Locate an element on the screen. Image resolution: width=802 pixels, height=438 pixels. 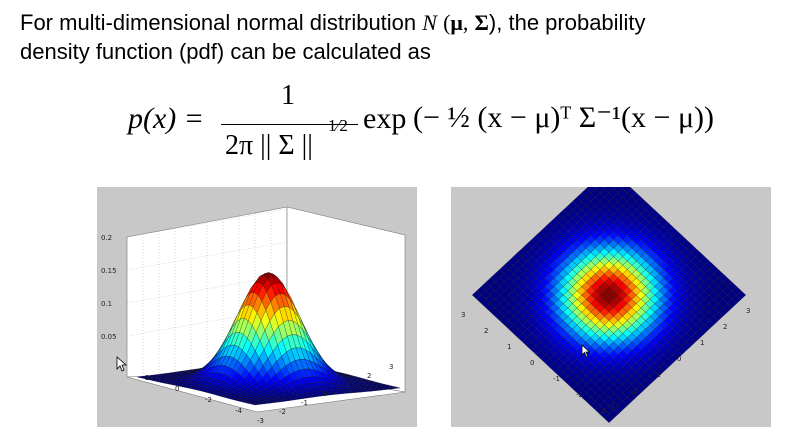
left-edge-tick-label: 1 is located at coordinates (509, 347).